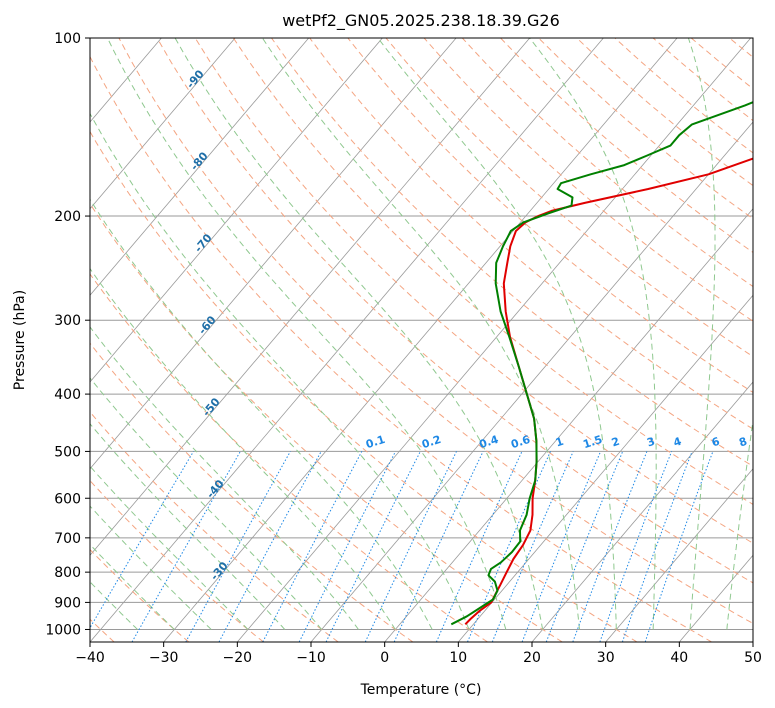 This screenshot has height=708, width=775. What do you see at coordinates (67, 499) in the screenshot?
I see `y-tick-label: 600` at bounding box center [67, 499].